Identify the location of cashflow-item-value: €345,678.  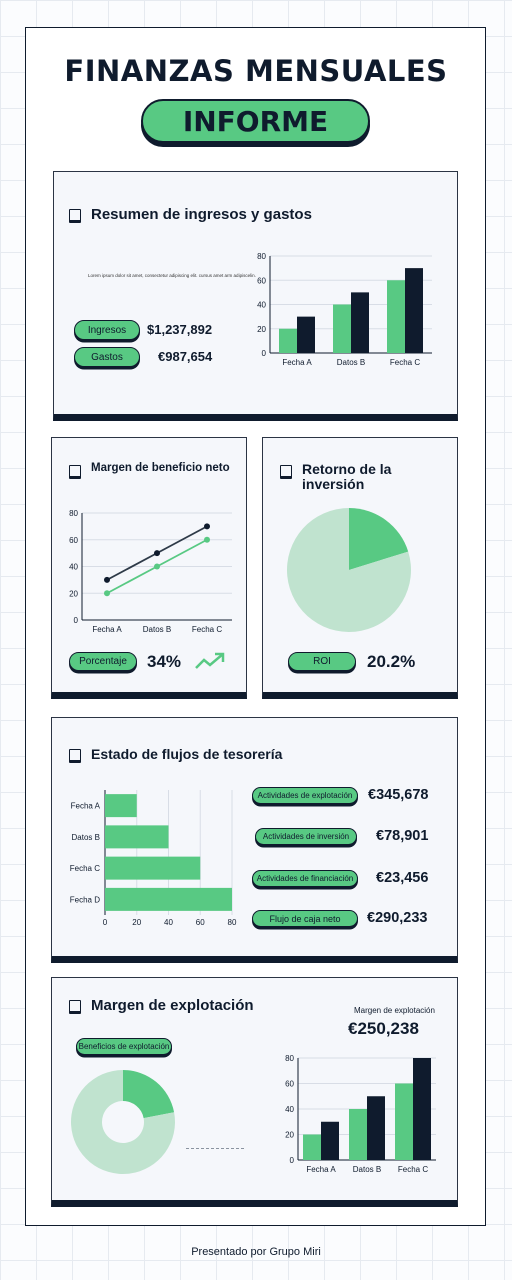
(398, 795).